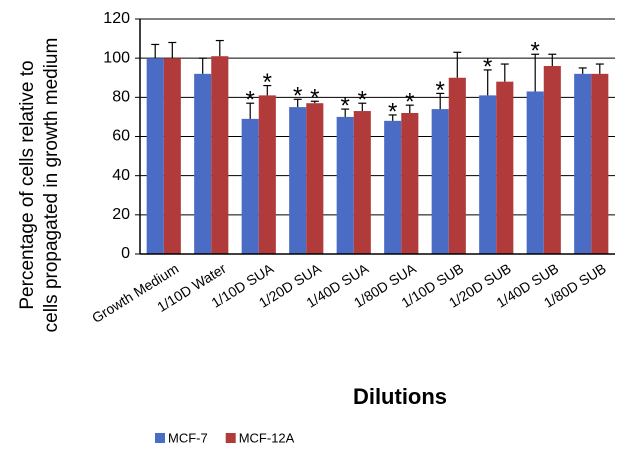 Image resolution: width=627 pixels, height=449 pixels. Describe the element at coordinates (121, 97) in the screenshot. I see `y-tick-label: 80` at that location.